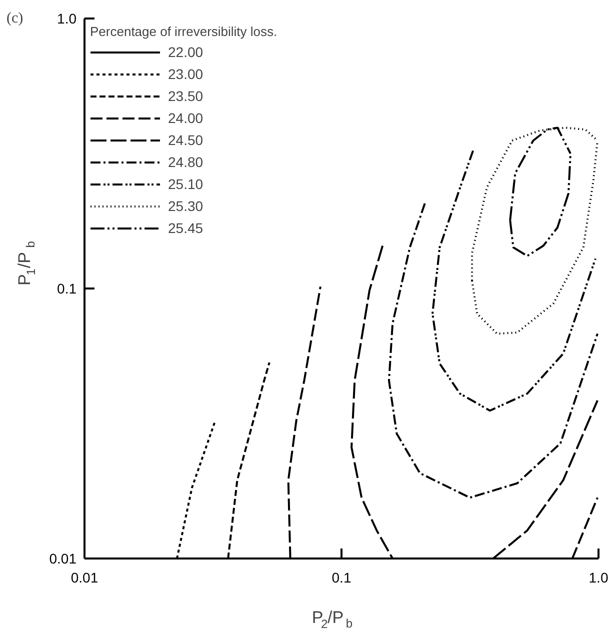 This screenshot has width=612, height=643. Describe the element at coordinates (67, 18) in the screenshot. I see `y-tick-label: 1.0` at that location.